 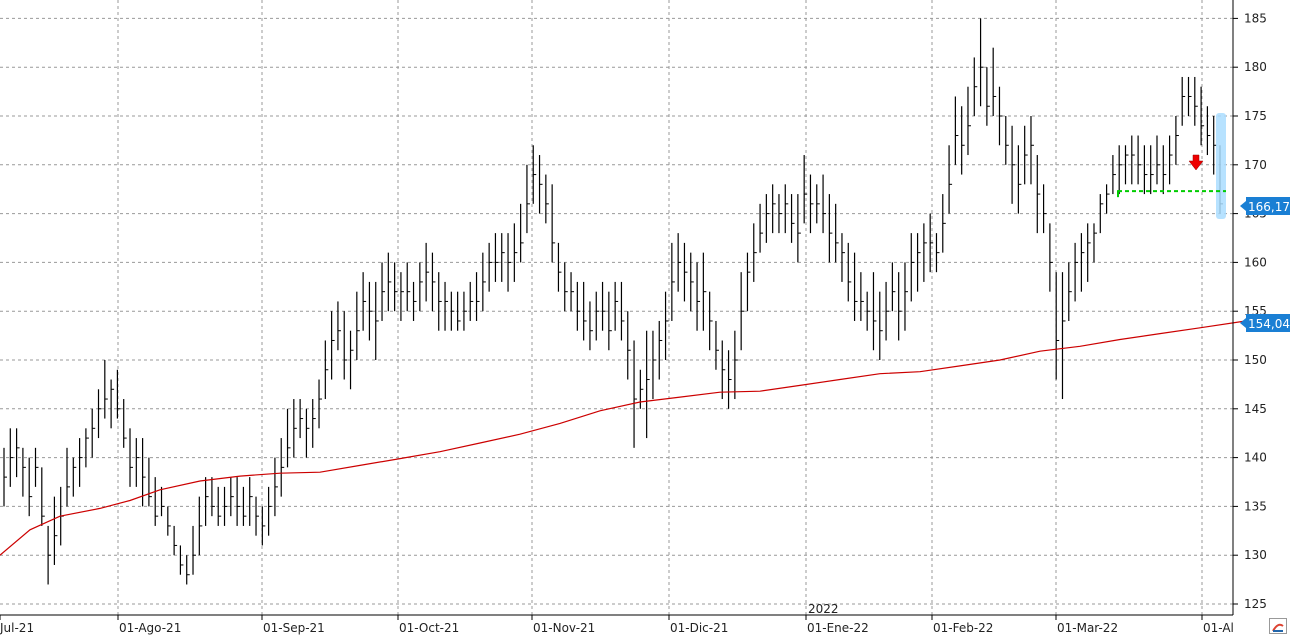 What do you see at coordinates (564, 628) in the screenshot?
I see `x-tick-label: 01-Nov-21` at bounding box center [564, 628].